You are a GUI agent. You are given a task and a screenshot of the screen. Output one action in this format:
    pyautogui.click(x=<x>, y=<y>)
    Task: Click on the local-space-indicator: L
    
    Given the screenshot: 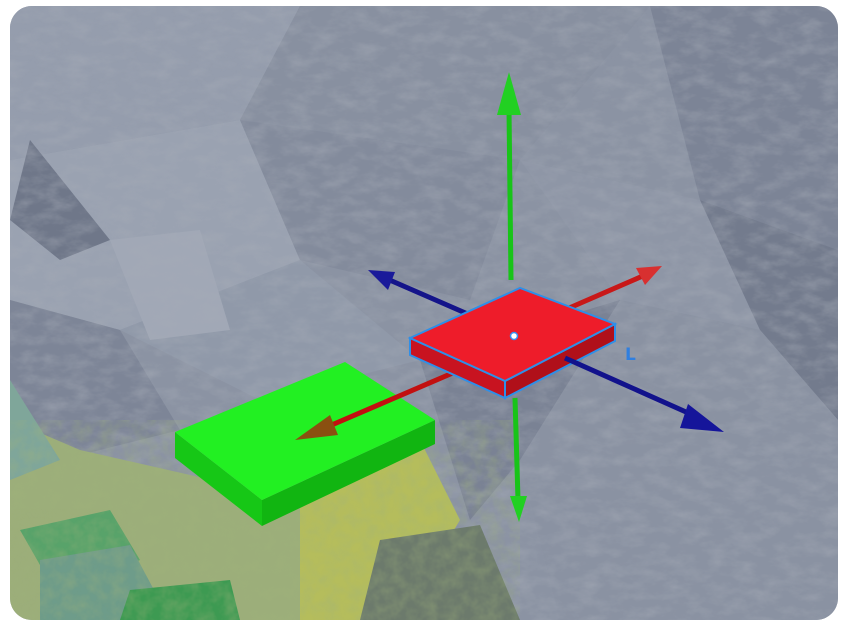 What is the action you would take?
    pyautogui.click(x=630, y=355)
    